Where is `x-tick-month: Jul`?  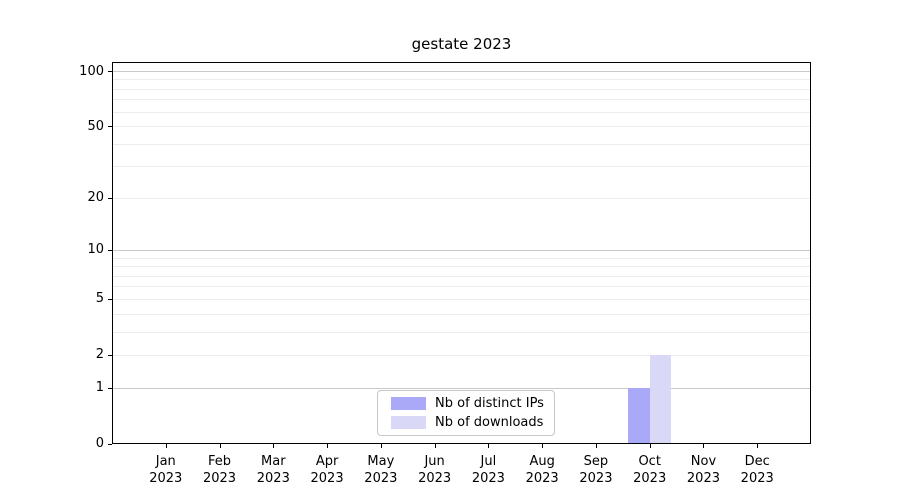
x-tick-month: Jul is located at coordinates (488, 461).